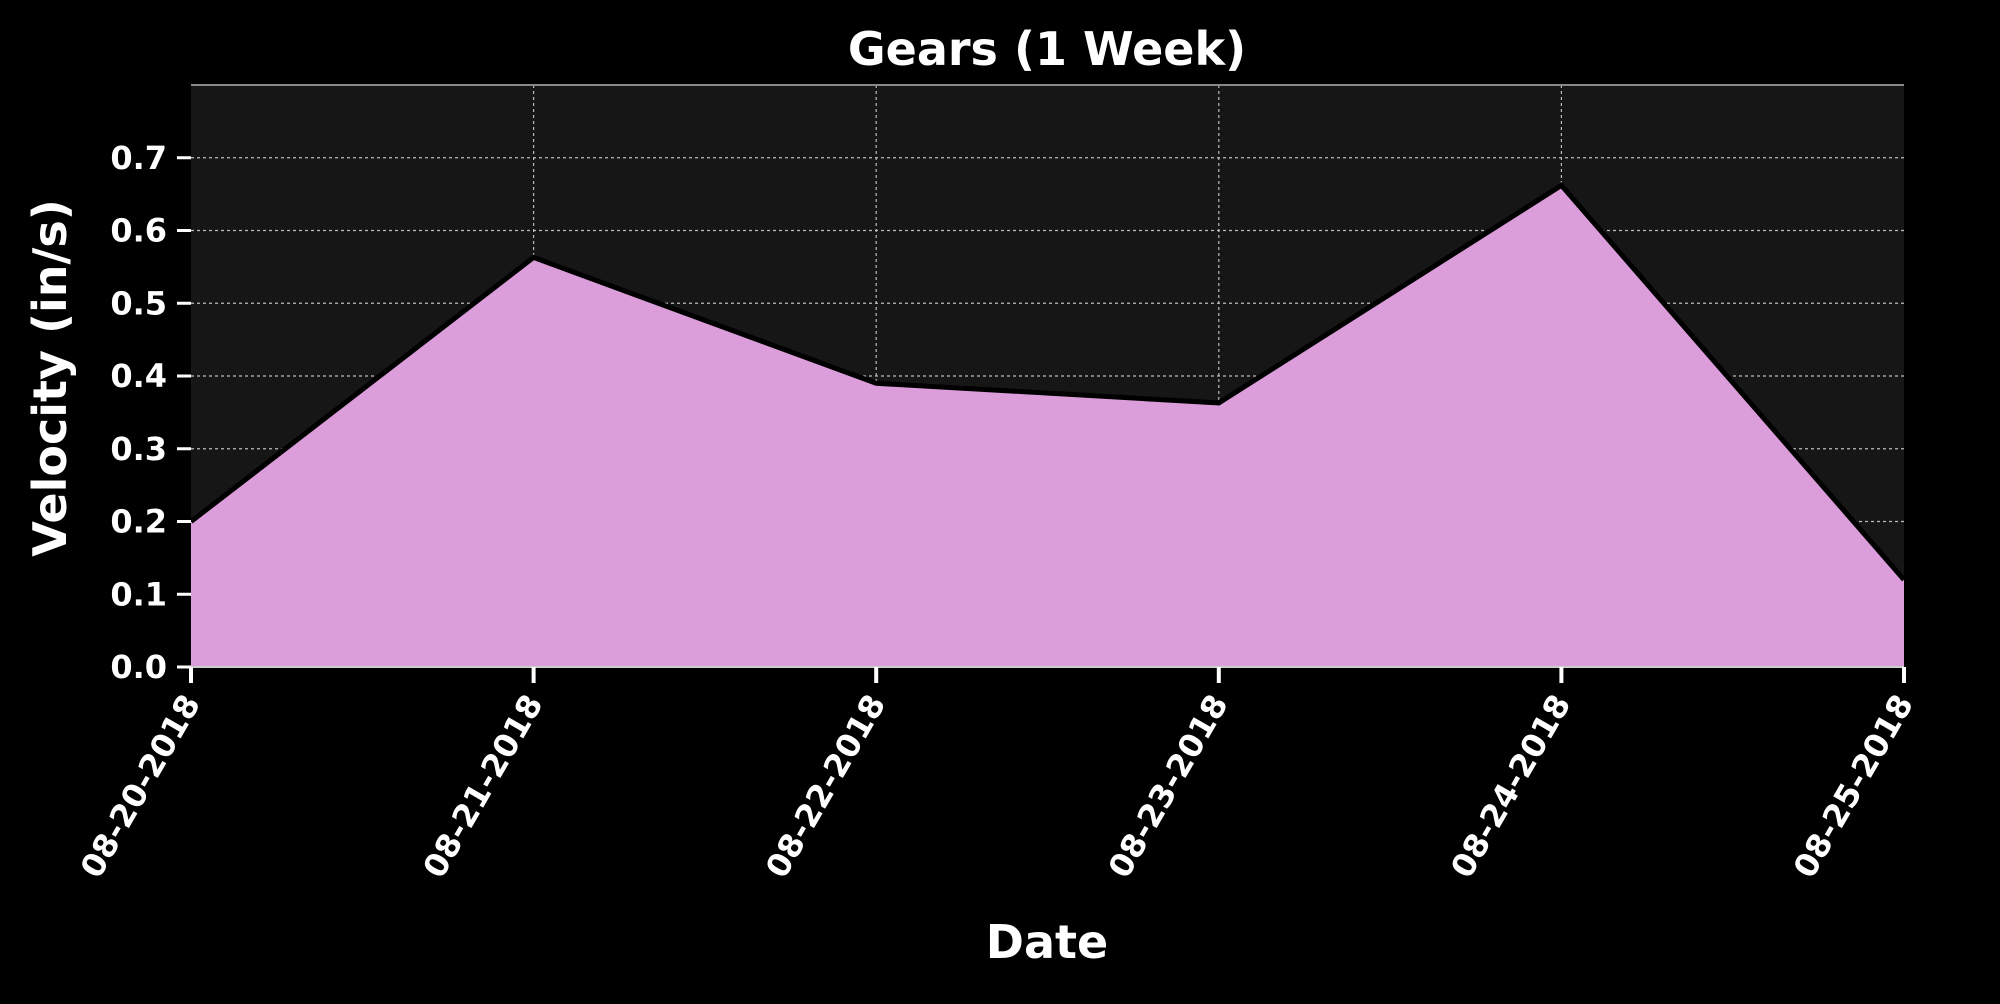 This screenshot has width=2000, height=1004. I want to click on chart-title: Gears (1 Week), so click(1047, 49).